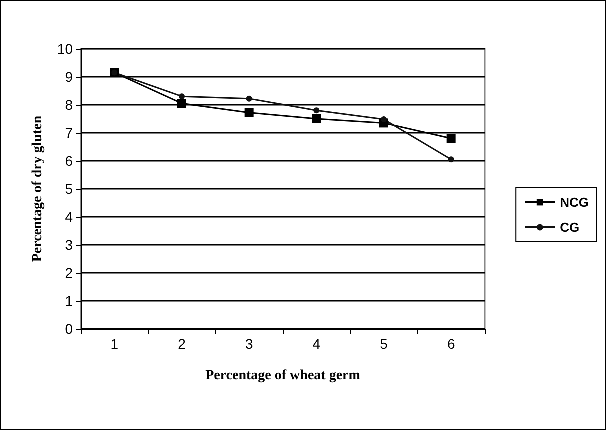 The width and height of the screenshot is (606, 430). I want to click on y-tick-label: 5, so click(69, 189).